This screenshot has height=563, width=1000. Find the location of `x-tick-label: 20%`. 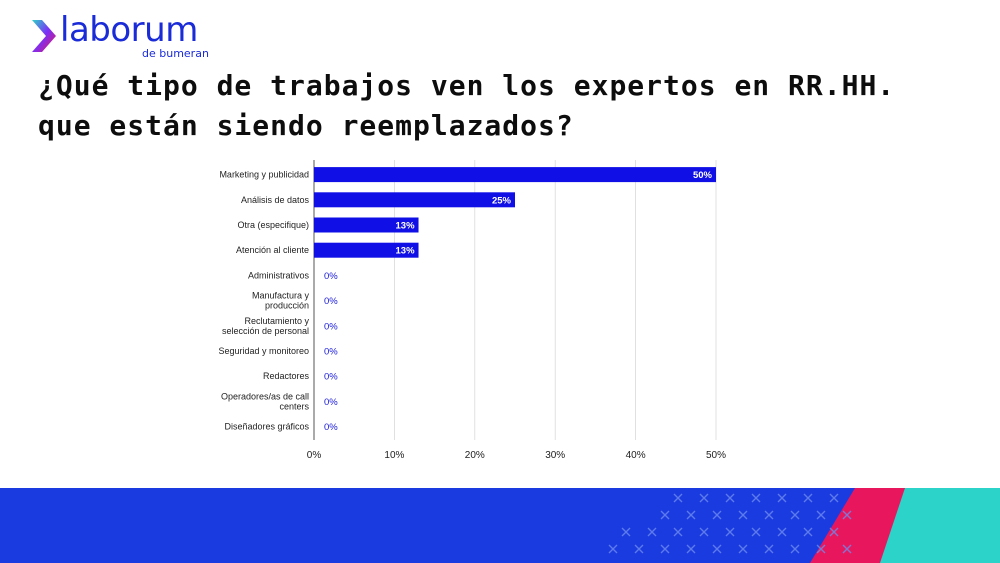

x-tick-label: 20% is located at coordinates (475, 455).